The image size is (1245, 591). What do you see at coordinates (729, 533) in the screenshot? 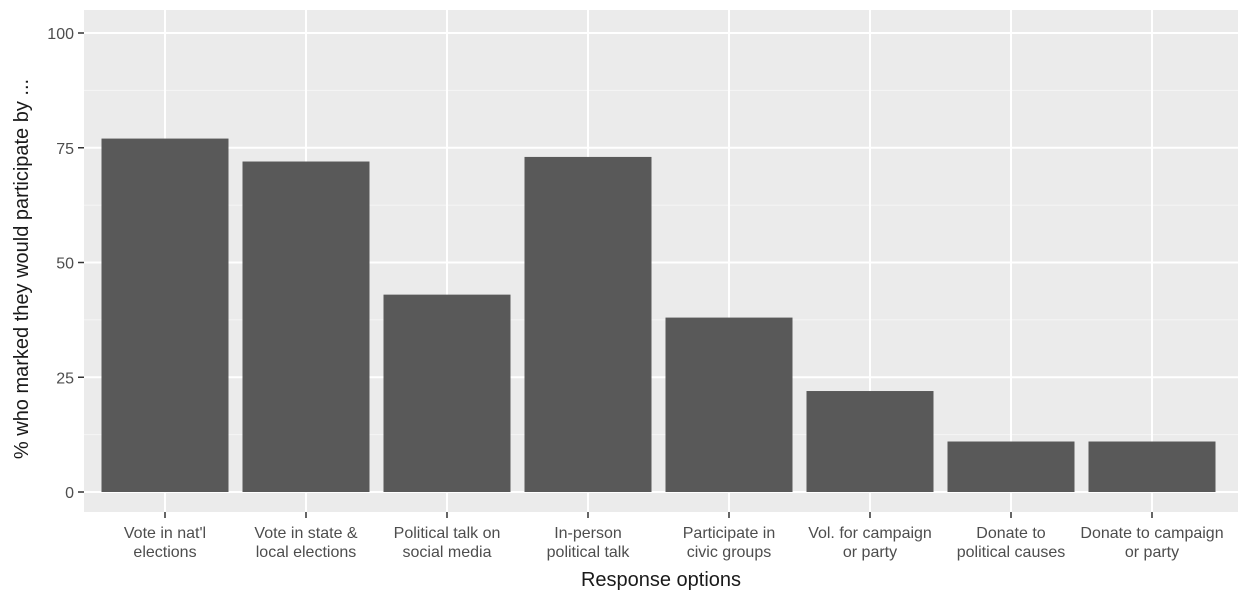
I see `x-tick-label-line: Participate in` at bounding box center [729, 533].